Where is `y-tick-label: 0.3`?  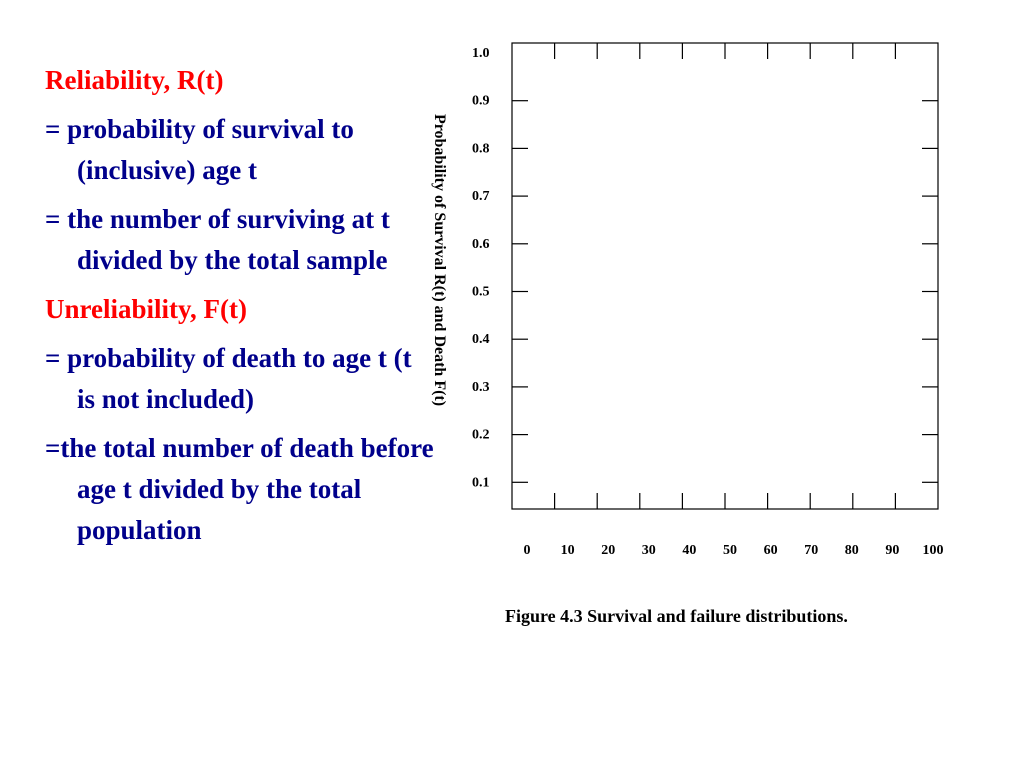
y-tick-label: 0.3 is located at coordinates (481, 387).